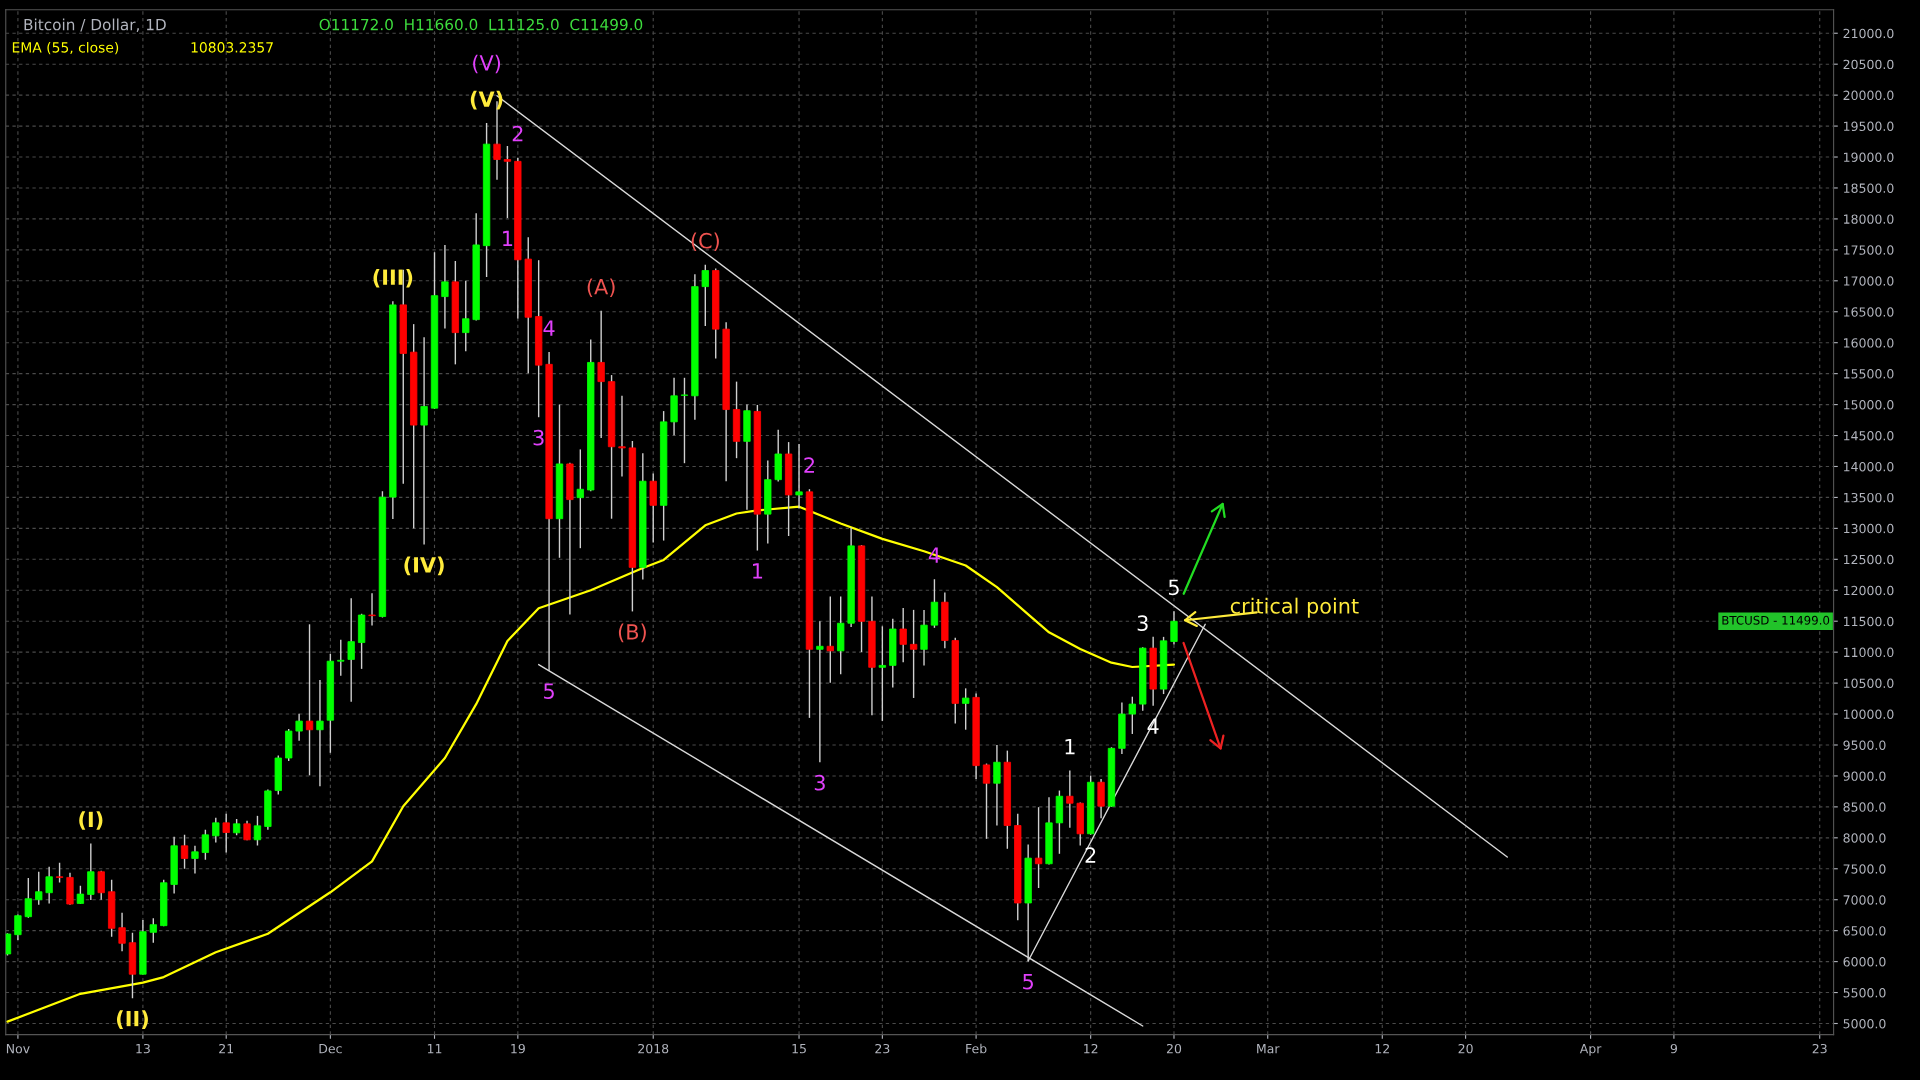 The width and height of the screenshot is (1920, 1080). I want to click on y-tick-label: 16000.0, so click(1869, 343).